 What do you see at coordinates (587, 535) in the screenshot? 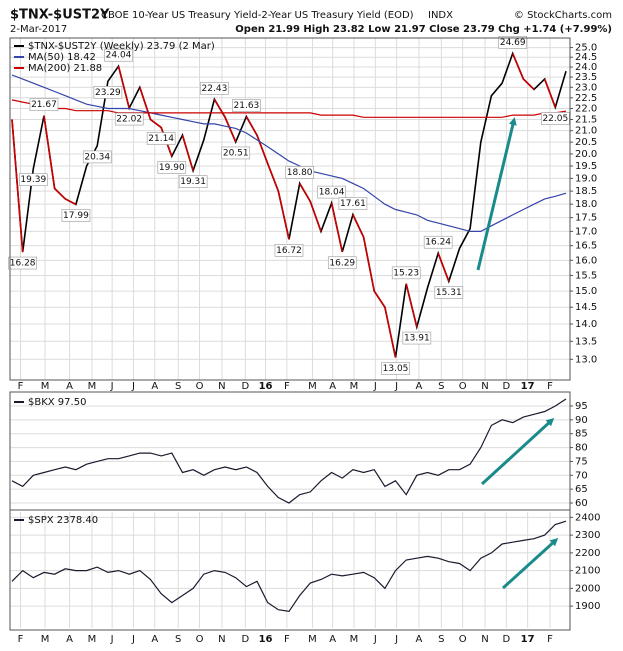
I see `y-tick-label: 2300` at bounding box center [587, 535].